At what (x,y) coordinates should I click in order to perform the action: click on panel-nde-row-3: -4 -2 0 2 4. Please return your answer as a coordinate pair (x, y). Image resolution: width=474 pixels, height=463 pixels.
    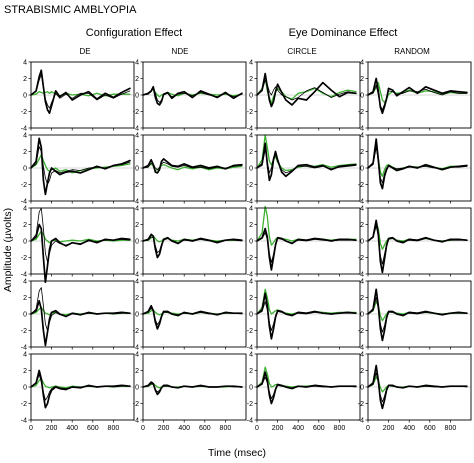
    Looking at the image, I should click on (190, 241).